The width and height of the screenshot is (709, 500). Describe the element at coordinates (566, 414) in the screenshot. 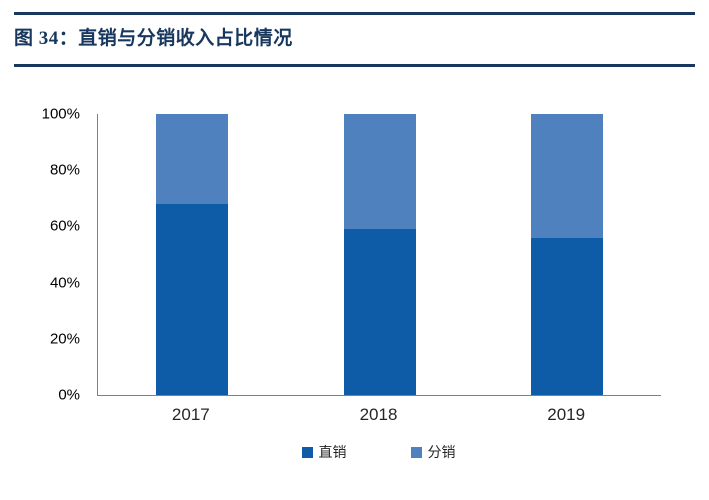

I see `x-tick-label-2019: 2019` at that location.